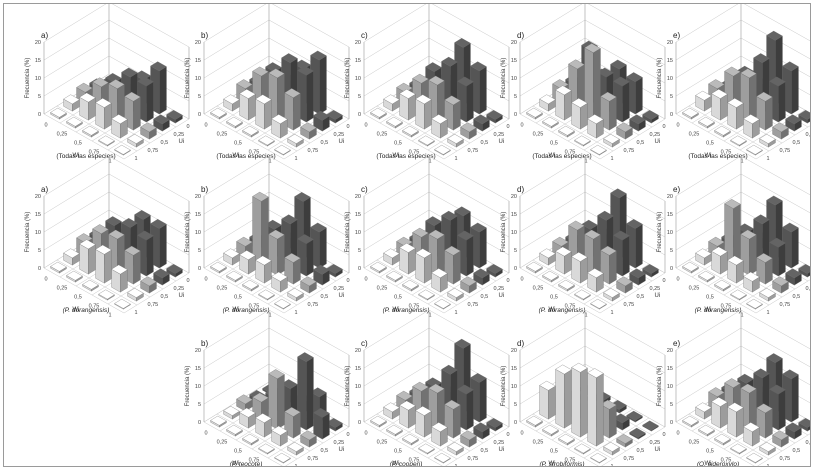  I want to click on panel-label: c), so click(364, 343).